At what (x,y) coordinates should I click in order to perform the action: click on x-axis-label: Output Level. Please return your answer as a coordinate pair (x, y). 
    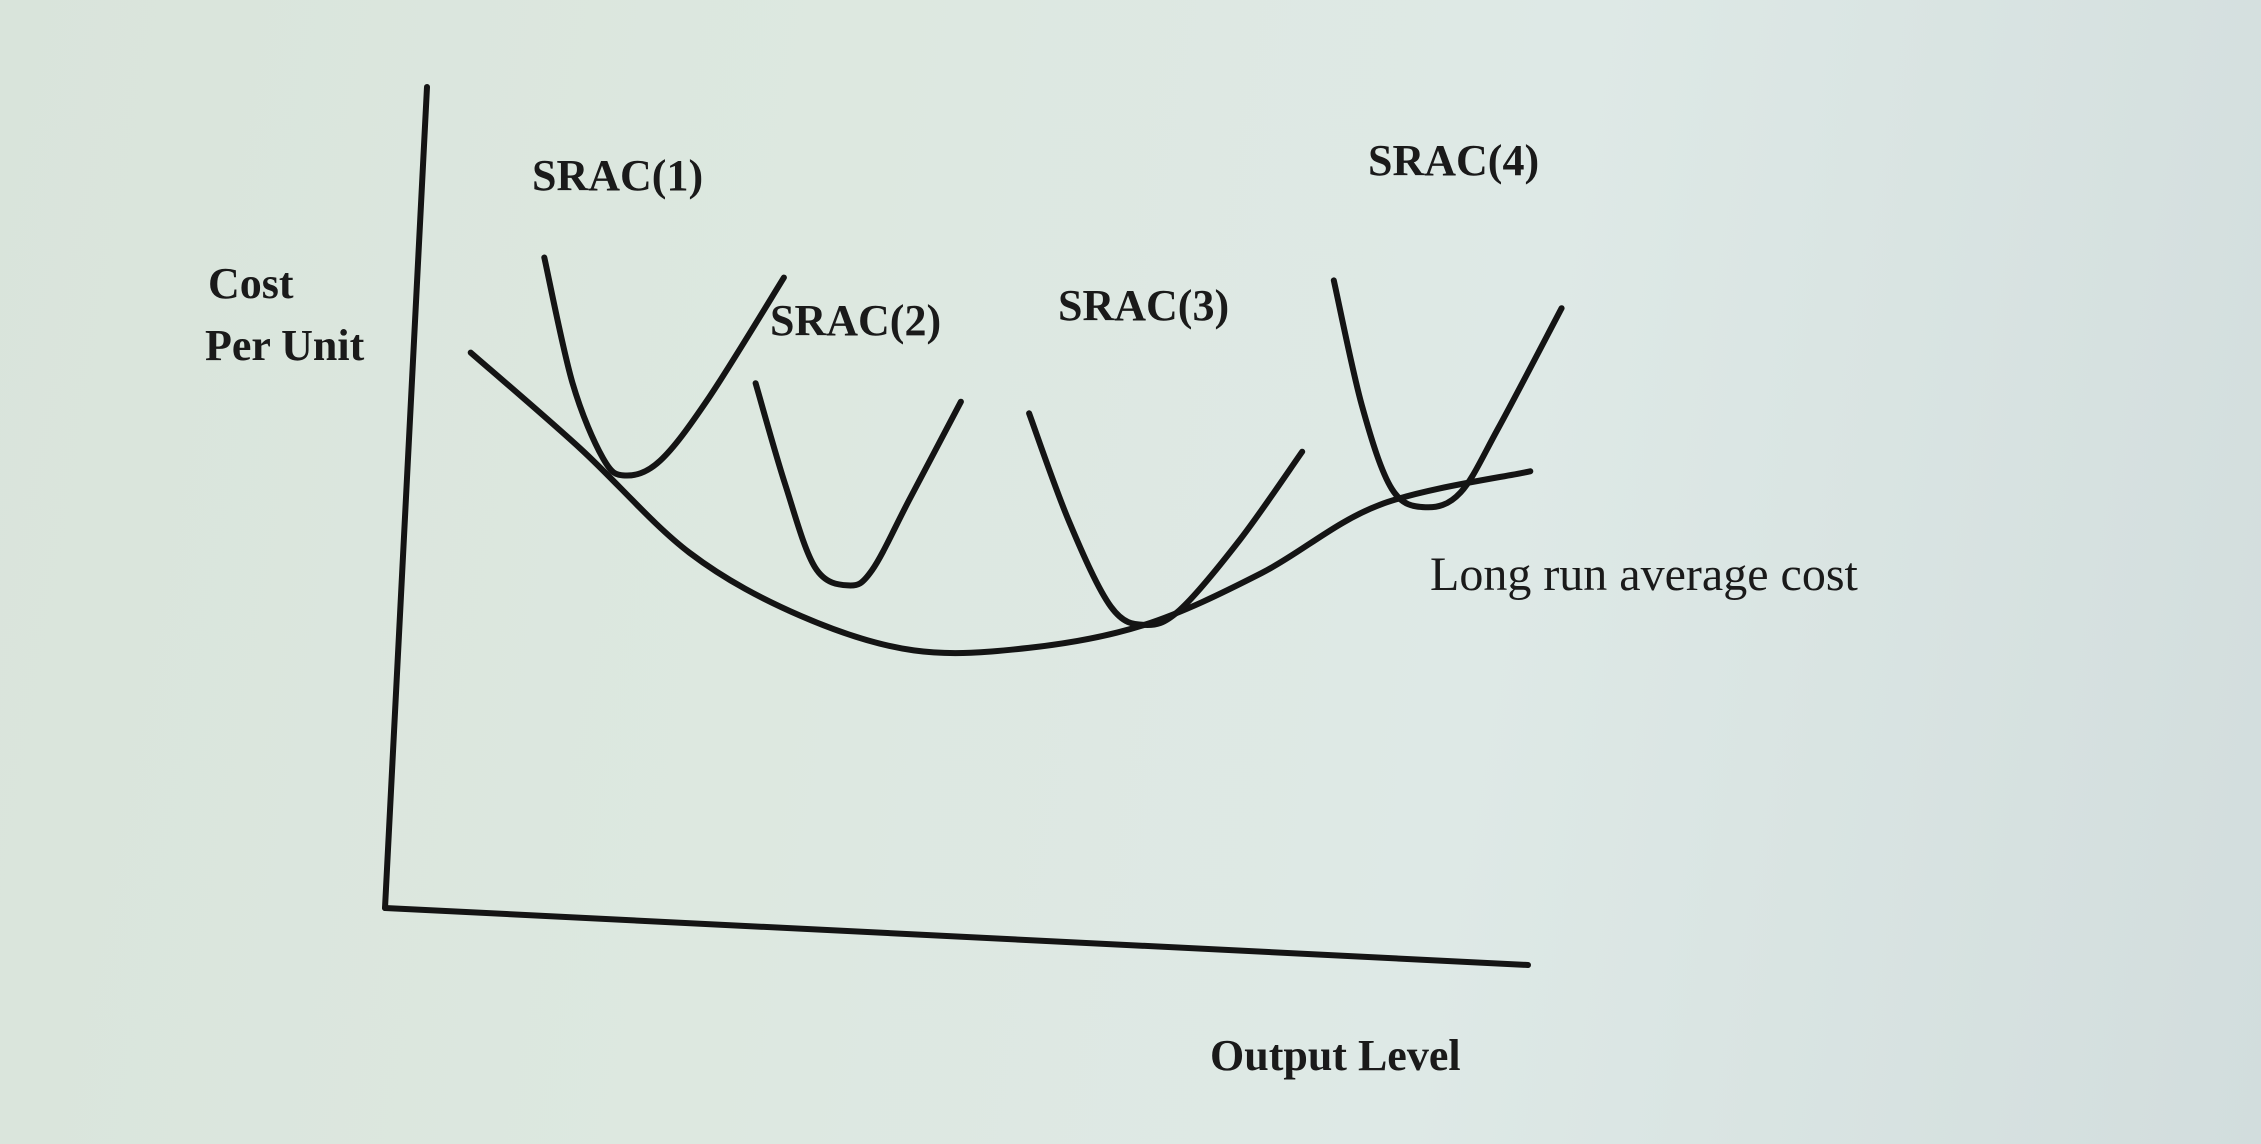
    Looking at the image, I should click on (1335, 1055).